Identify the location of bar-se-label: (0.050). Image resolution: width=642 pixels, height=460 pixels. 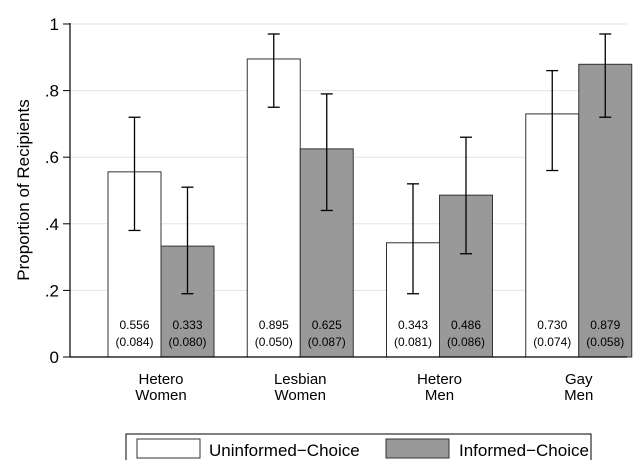
(274, 342).